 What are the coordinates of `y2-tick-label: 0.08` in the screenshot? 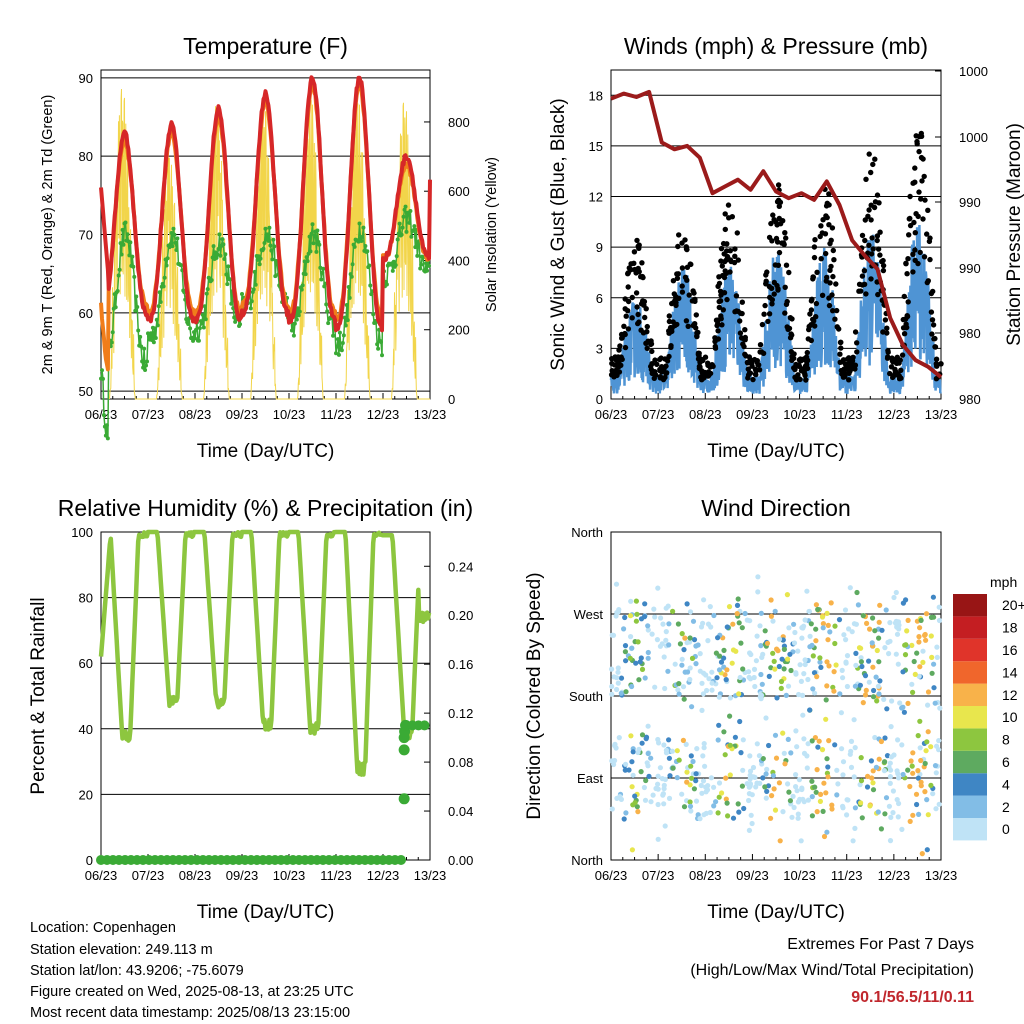 It's located at (460, 762).